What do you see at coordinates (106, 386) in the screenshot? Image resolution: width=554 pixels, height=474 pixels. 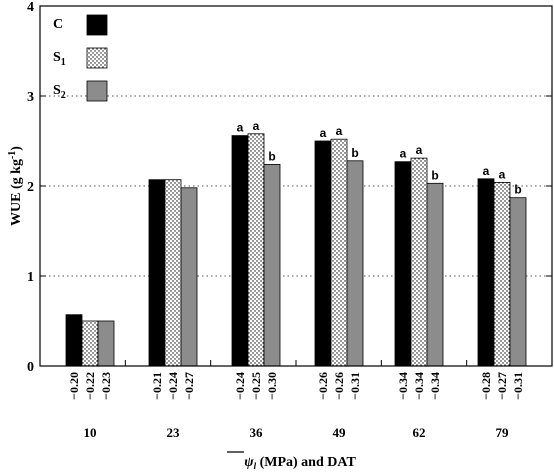 I see `psi-value-label: −0.23` at bounding box center [106, 386].